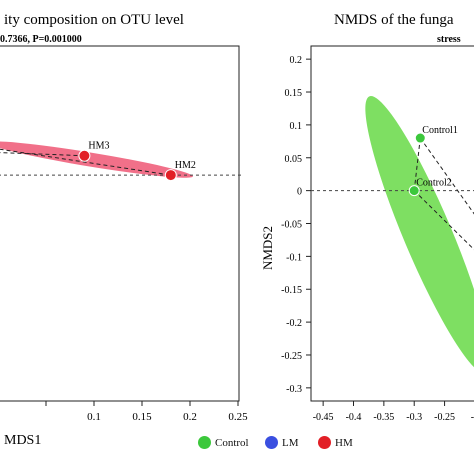 The height and width of the screenshot is (474, 474). What do you see at coordinates (185, 165) in the screenshot?
I see `hm-point-label: HM2` at bounding box center [185, 165].